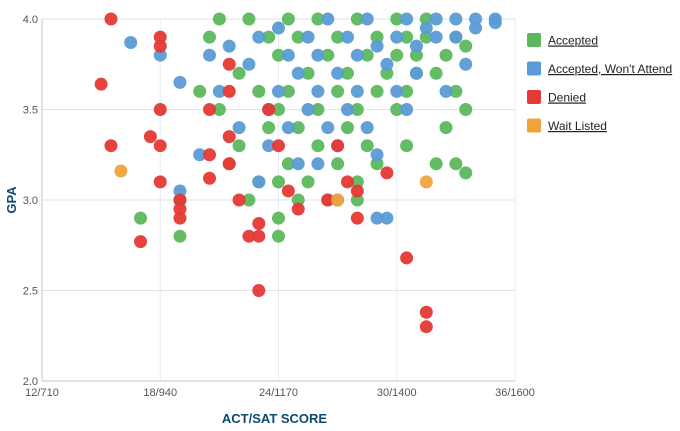 The width and height of the screenshot is (680, 431). What do you see at coordinates (42, 393) in the screenshot?
I see `x-tick-label: 12/710` at bounding box center [42, 393].